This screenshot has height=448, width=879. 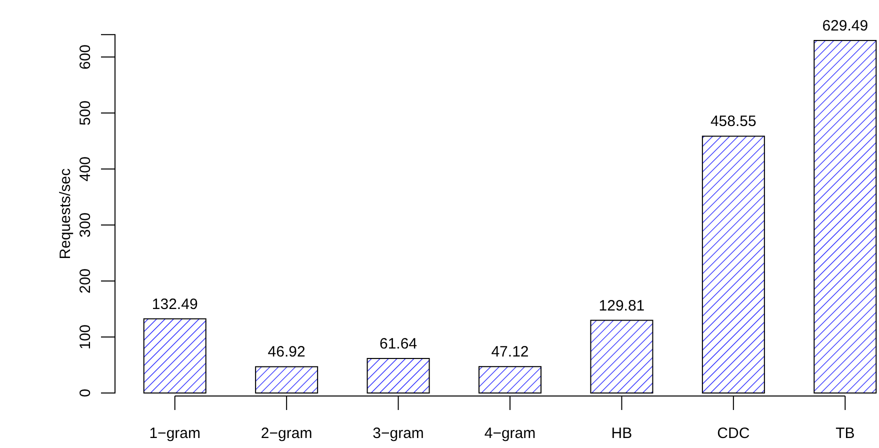 I want to click on data-label: 458.55, so click(x=733, y=121).